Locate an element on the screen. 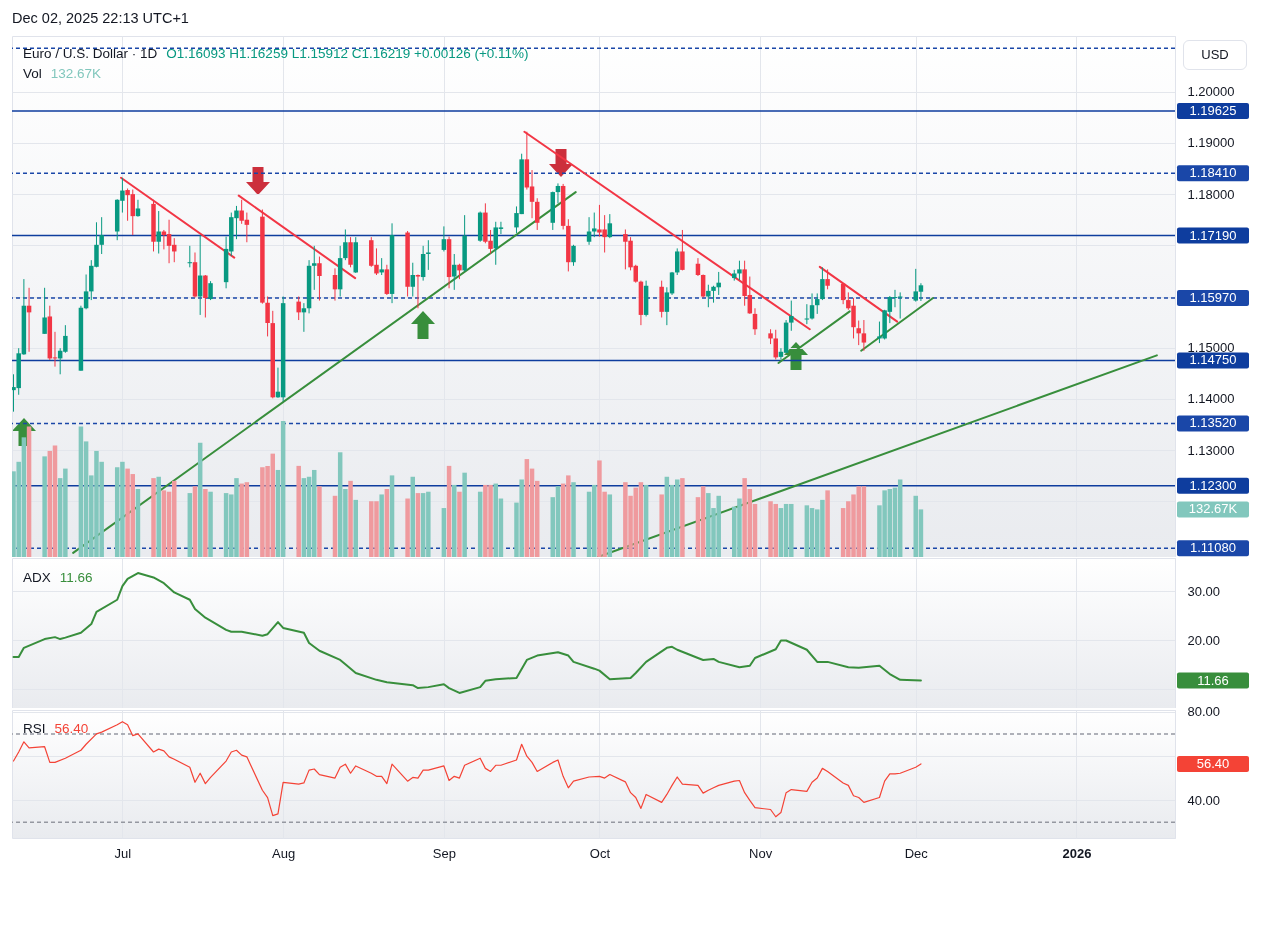 This screenshot has width=1269, height=944. y-tick-label: 1.20000 is located at coordinates (1211, 92).